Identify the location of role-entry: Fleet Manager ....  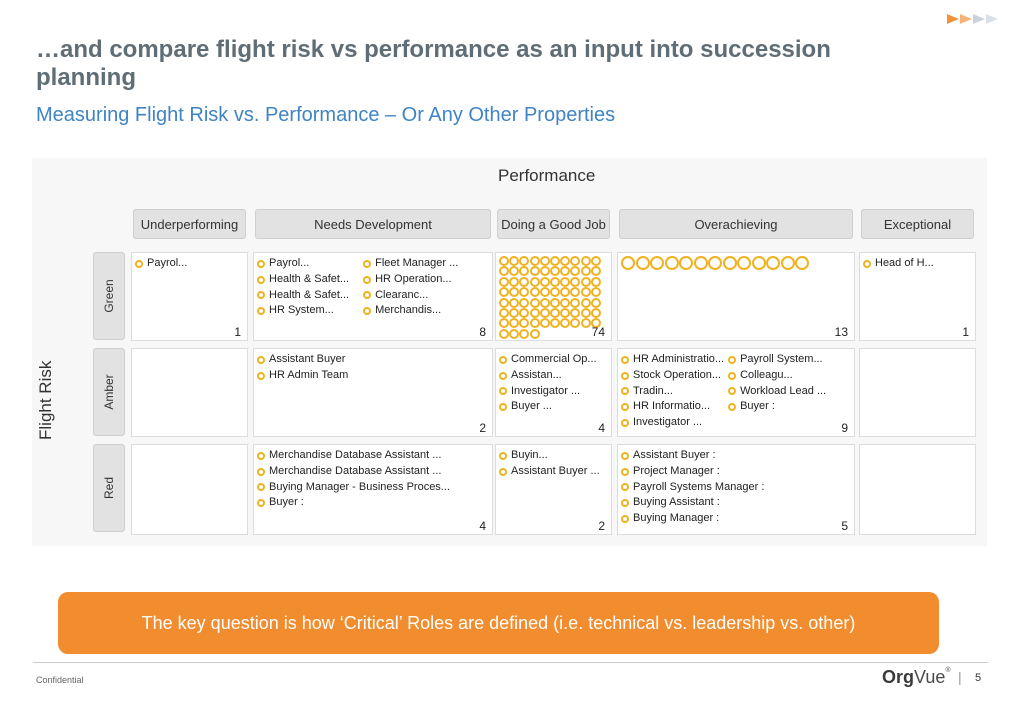
(410, 264).